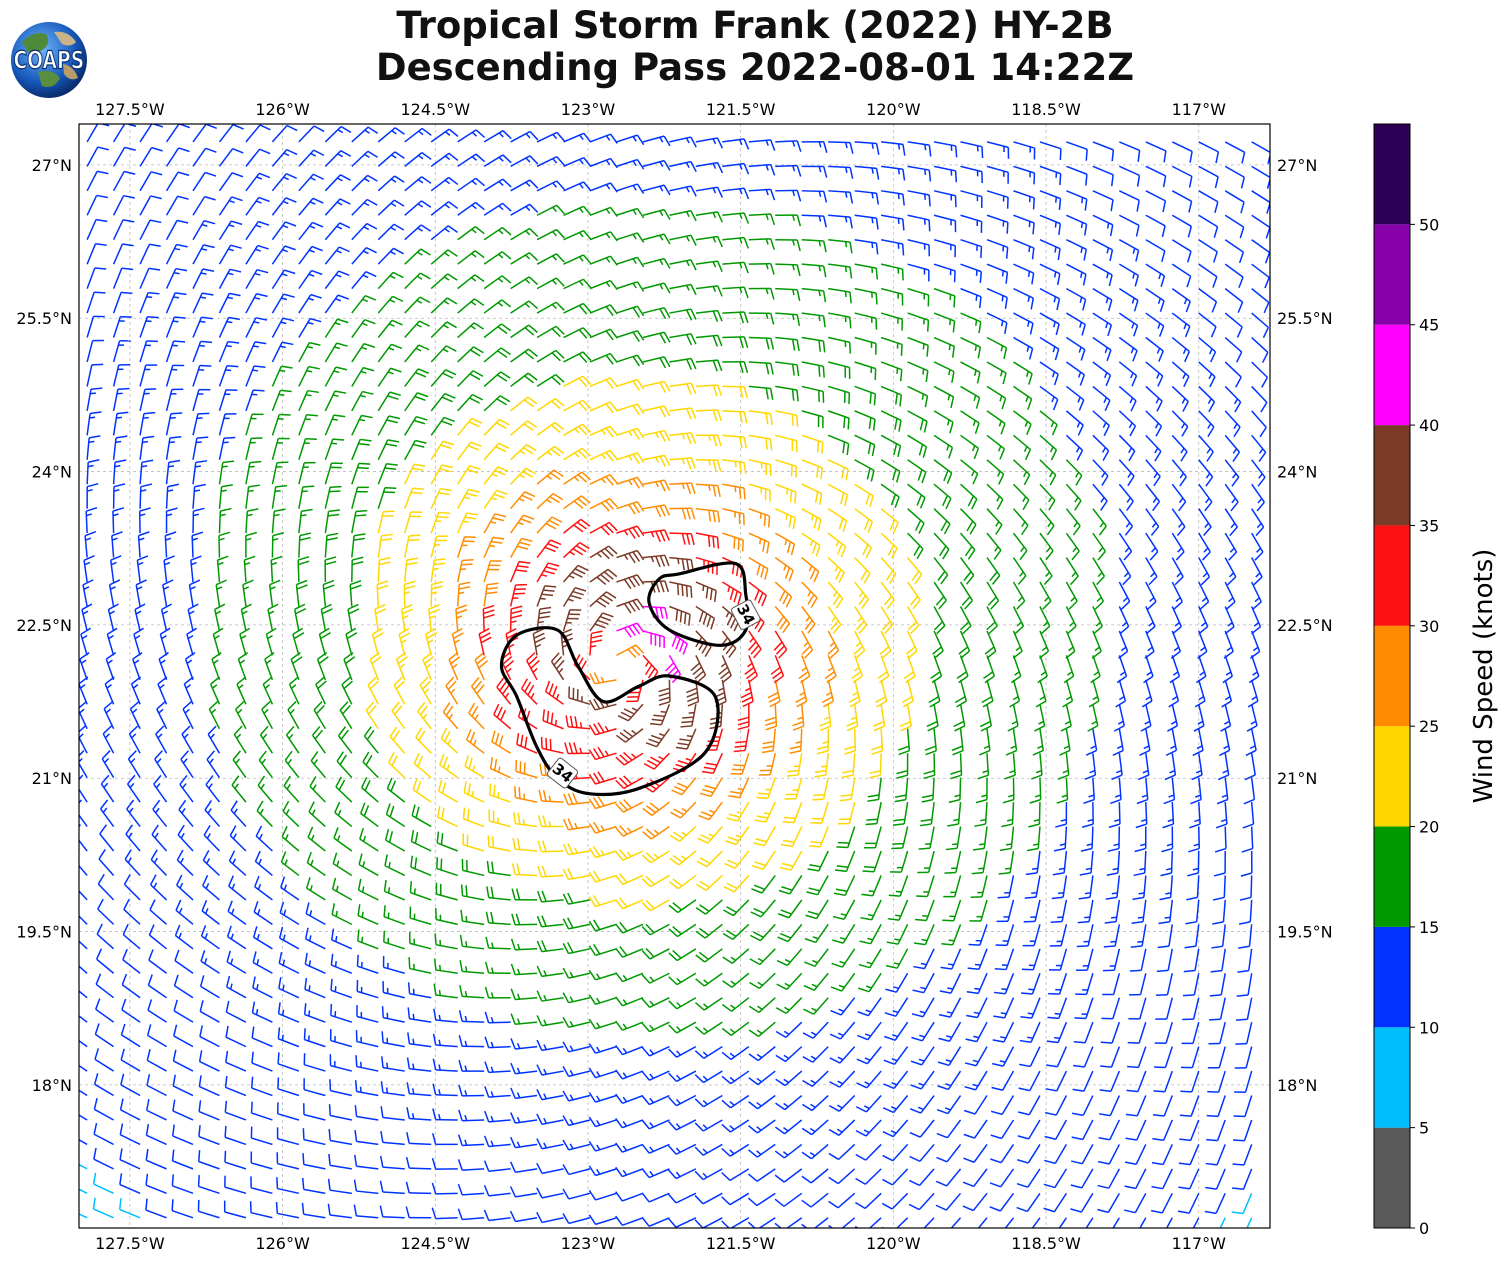 The height and width of the screenshot is (1264, 1510). What do you see at coordinates (1436, 680) in the screenshot?
I see `colorbar: 0 5 10 15 20 25 30 35 40 45 50 Wind Speed (knots)` at bounding box center [1436, 680].